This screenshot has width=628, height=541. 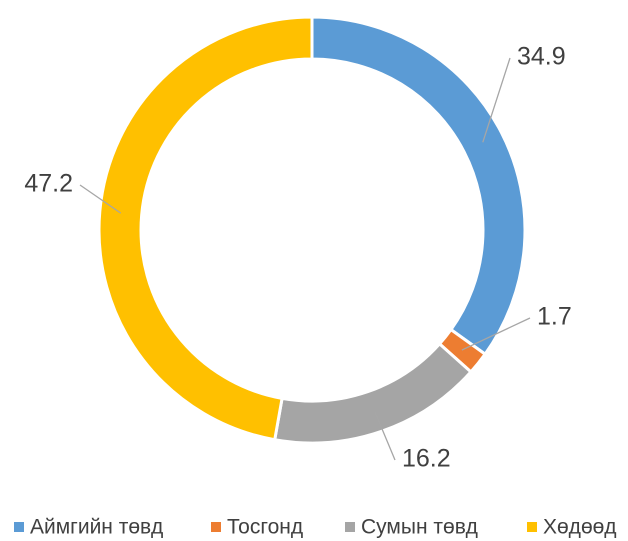 I want to click on legend-label: Аймгийн төвд, so click(x=96, y=527).